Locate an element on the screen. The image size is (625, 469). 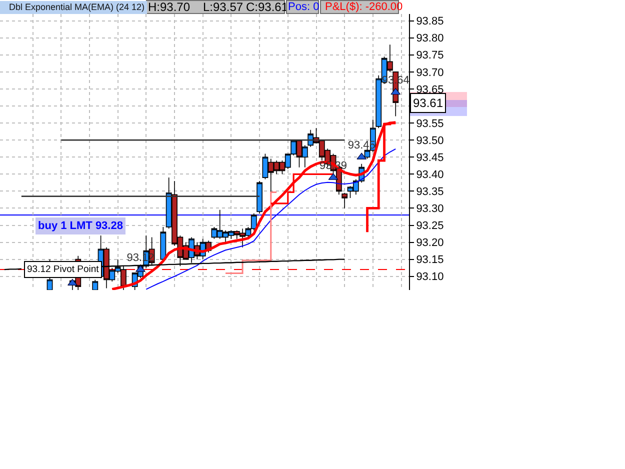
y-tick-label: 93.10 is located at coordinates (430, 277).